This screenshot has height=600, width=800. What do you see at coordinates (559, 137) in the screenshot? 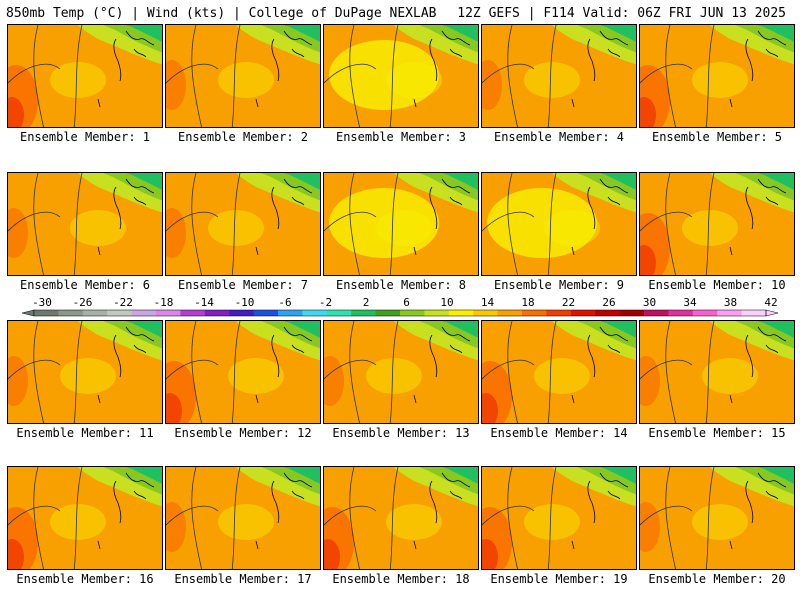
I see `ensemble-member-label: Ensemble Member: 4` at bounding box center [559, 137].